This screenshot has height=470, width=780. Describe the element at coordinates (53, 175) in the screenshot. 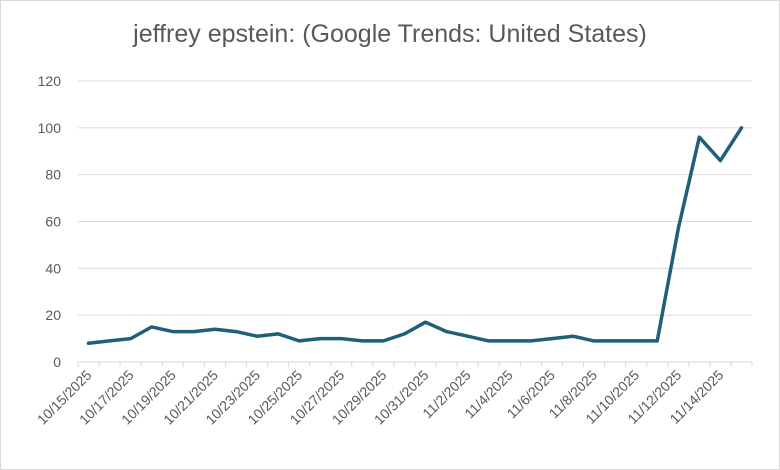

I see `y-tick-label: 80` at that location.